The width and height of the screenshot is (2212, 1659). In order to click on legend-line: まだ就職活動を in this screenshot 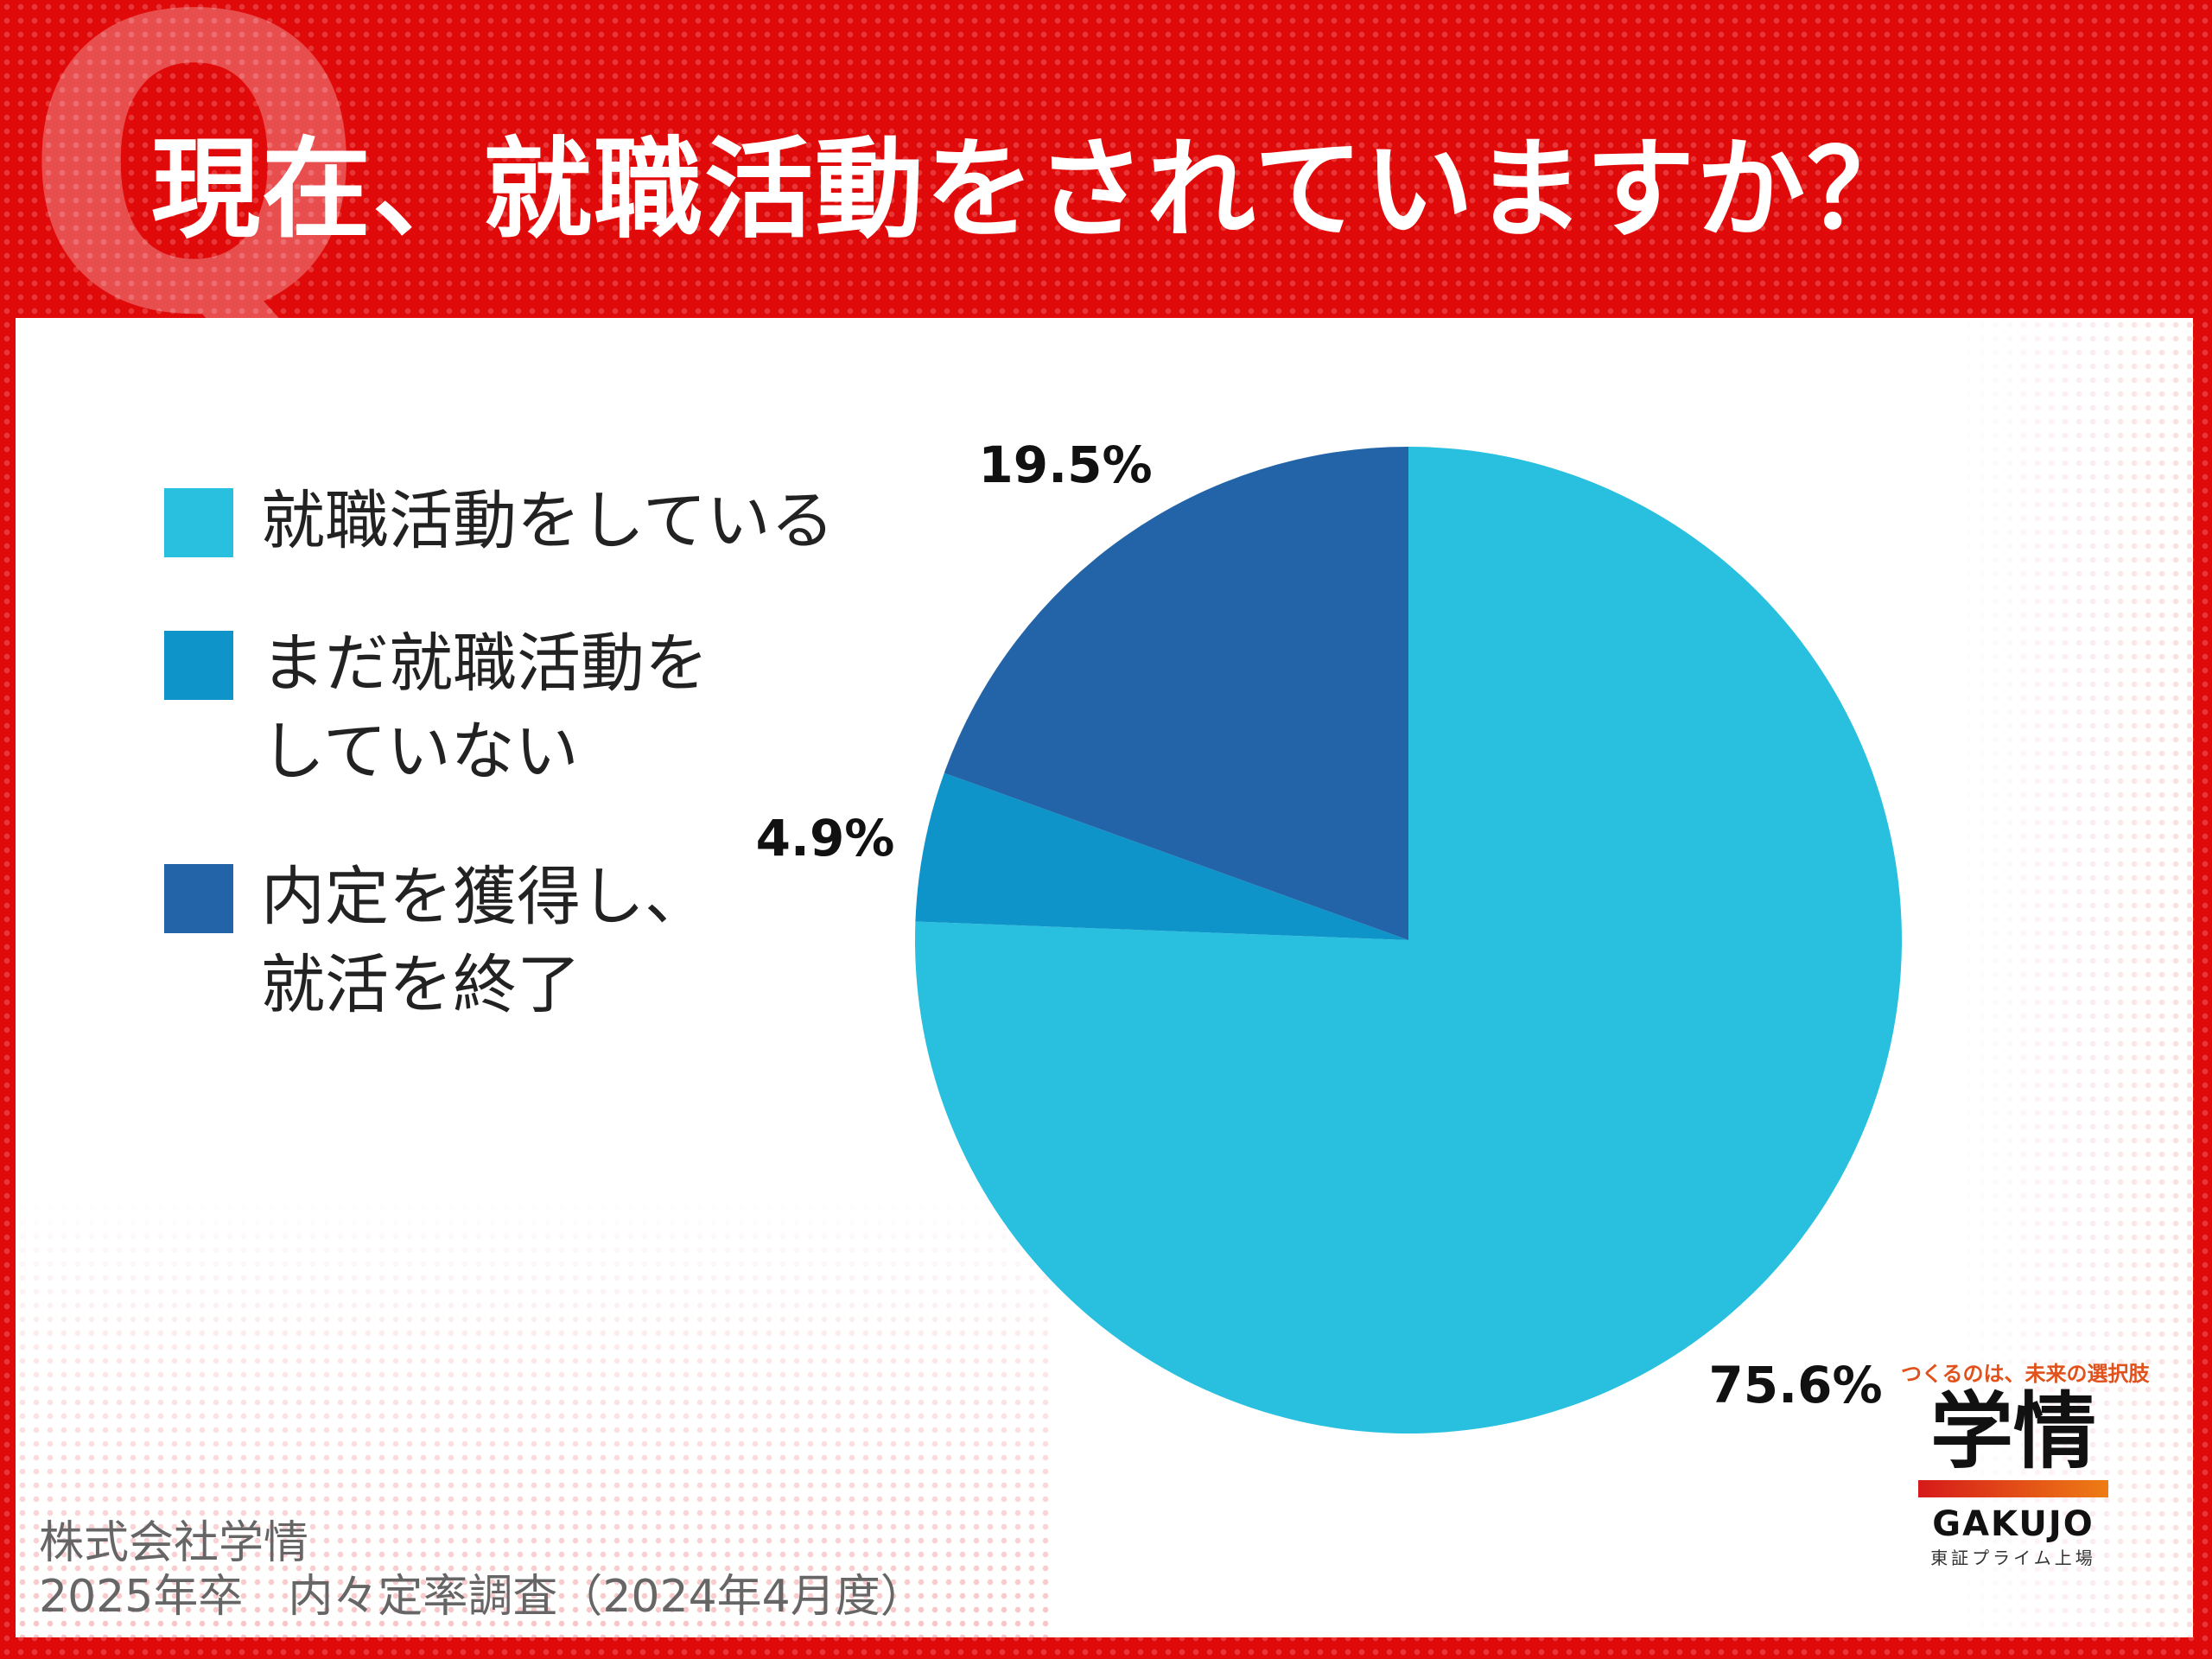, I will do `click(485, 663)`.